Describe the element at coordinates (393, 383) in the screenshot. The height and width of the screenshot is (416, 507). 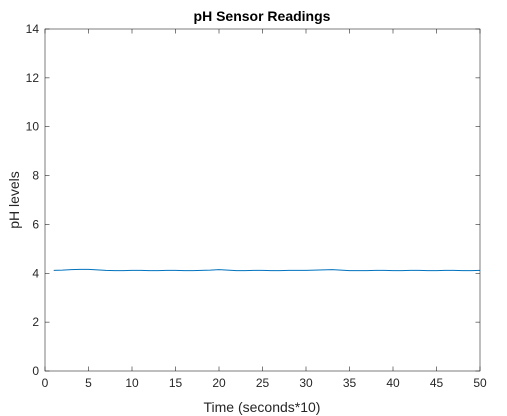
I see `x-tick-label: 40` at that location.